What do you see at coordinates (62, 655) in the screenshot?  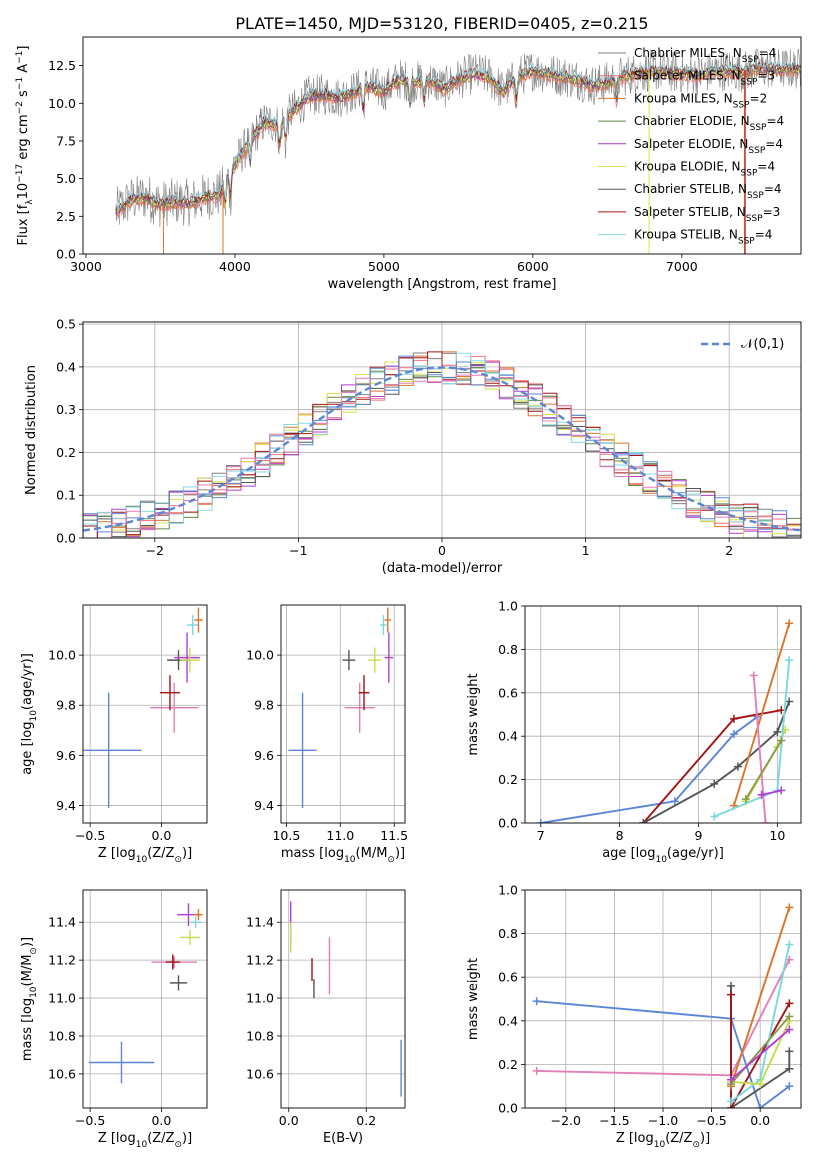 I see `y-tick-label: 10.0` at bounding box center [62, 655].